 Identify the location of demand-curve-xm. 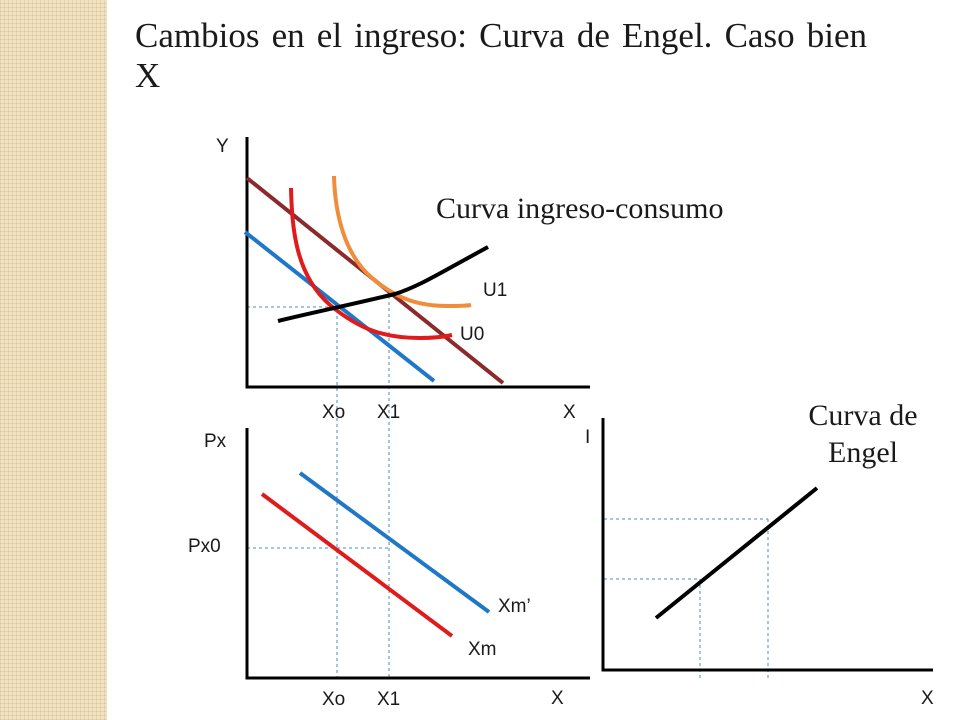
(357, 565).